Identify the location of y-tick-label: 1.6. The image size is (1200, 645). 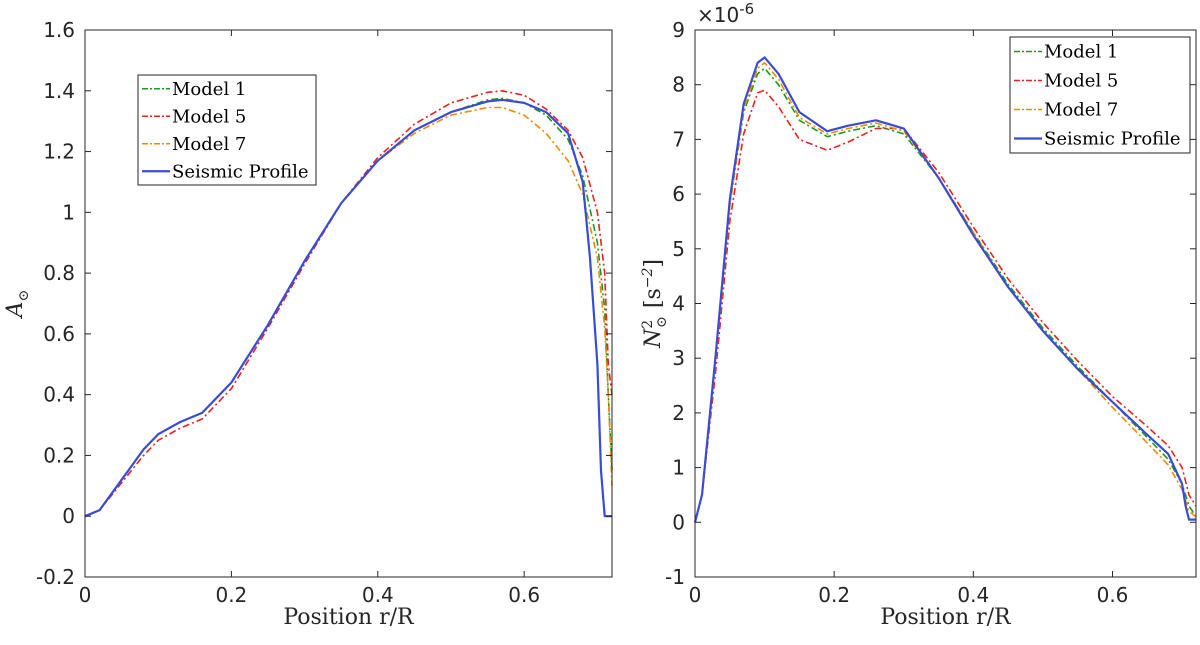
(59, 30).